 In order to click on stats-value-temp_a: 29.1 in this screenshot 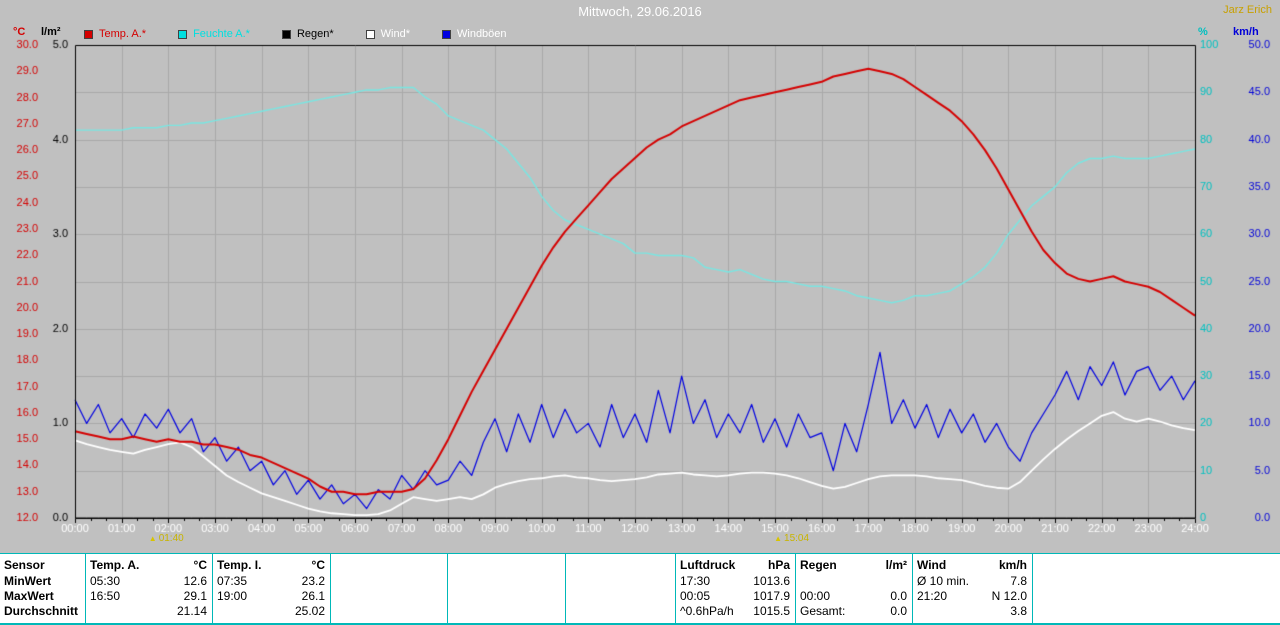, I will do `click(195, 596)`.